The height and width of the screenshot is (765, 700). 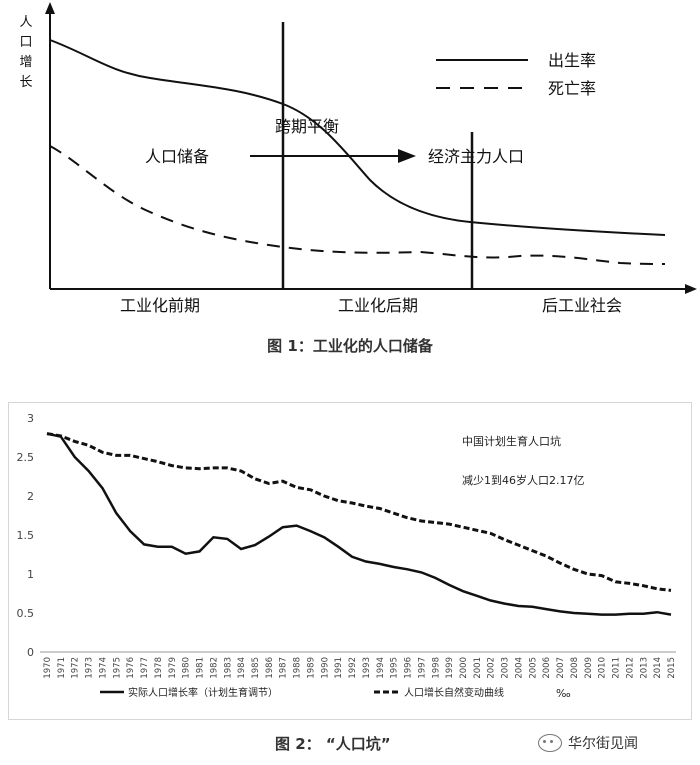 What do you see at coordinates (160, 305) in the screenshot?
I see `fig1-phase-1: 工业化前期` at bounding box center [160, 305].